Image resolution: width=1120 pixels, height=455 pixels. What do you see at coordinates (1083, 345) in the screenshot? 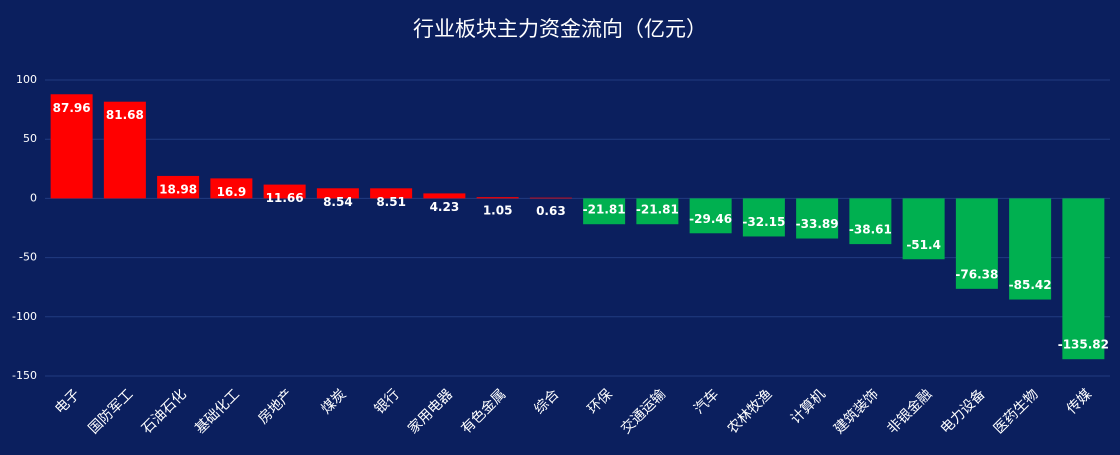
I see `value-label: -135.82` at bounding box center [1083, 345].